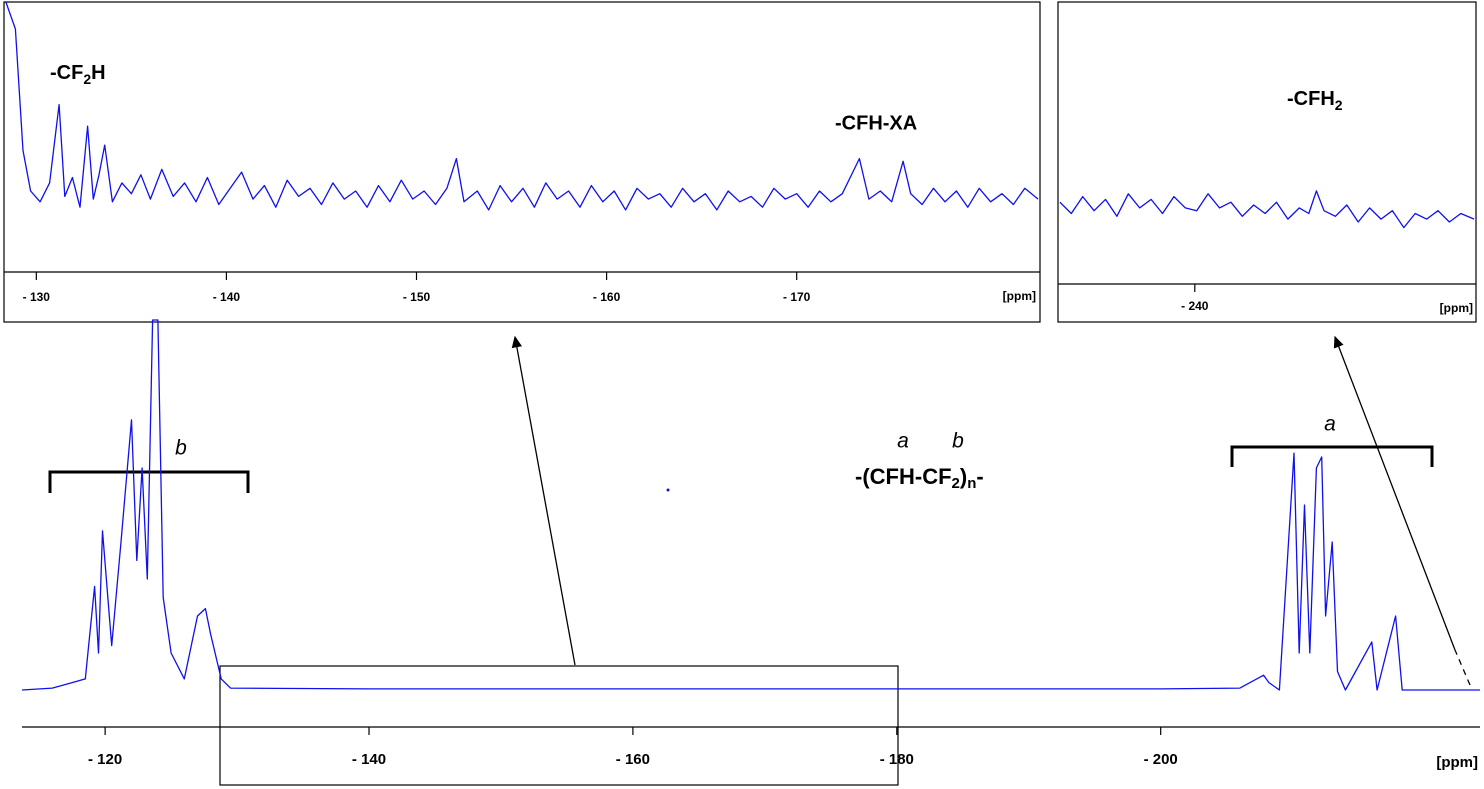 This screenshot has height=789, width=1484. I want to click on x-tick-label: - 180, so click(897, 759).